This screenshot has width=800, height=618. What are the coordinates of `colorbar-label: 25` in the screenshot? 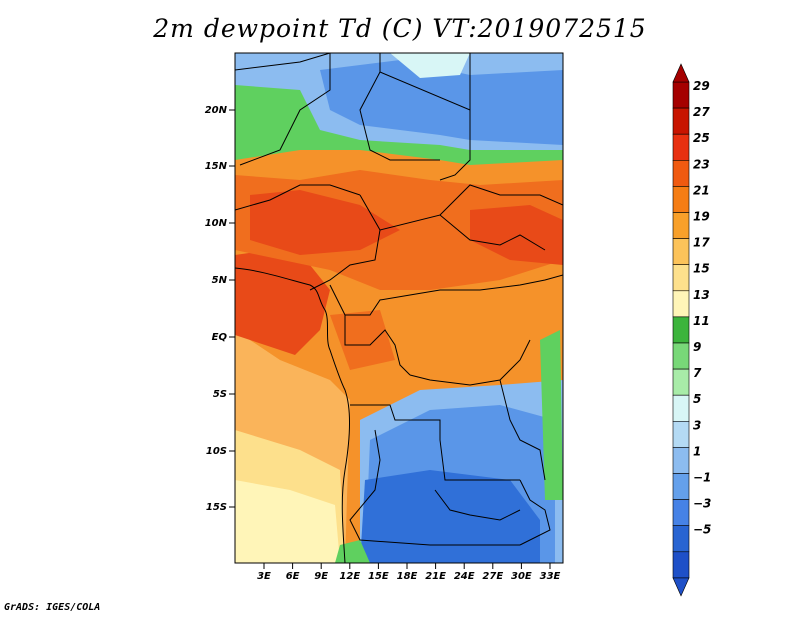 It's located at (701, 138).